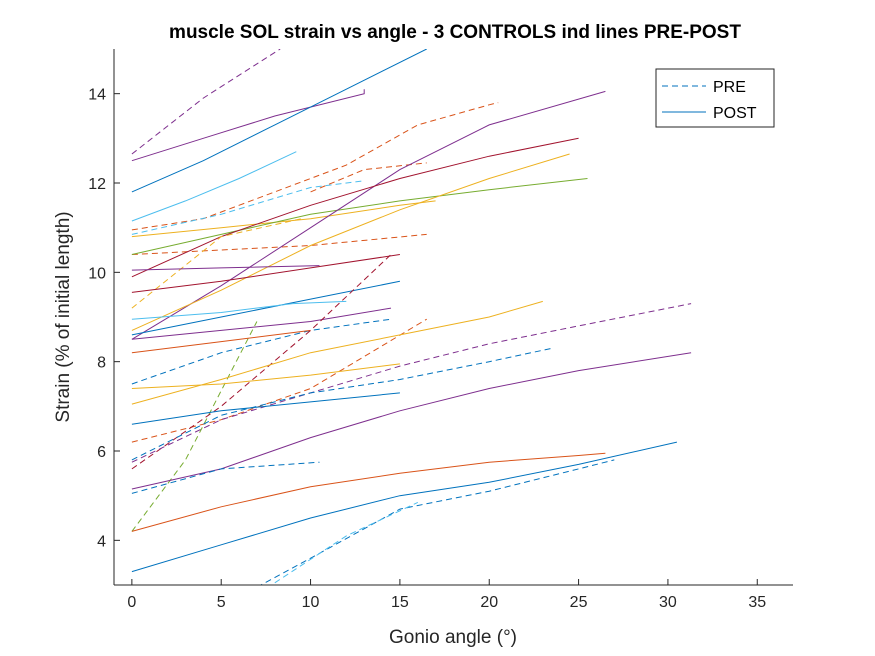  What do you see at coordinates (579, 602) in the screenshot?
I see `x-tick-label: 25` at bounding box center [579, 602].